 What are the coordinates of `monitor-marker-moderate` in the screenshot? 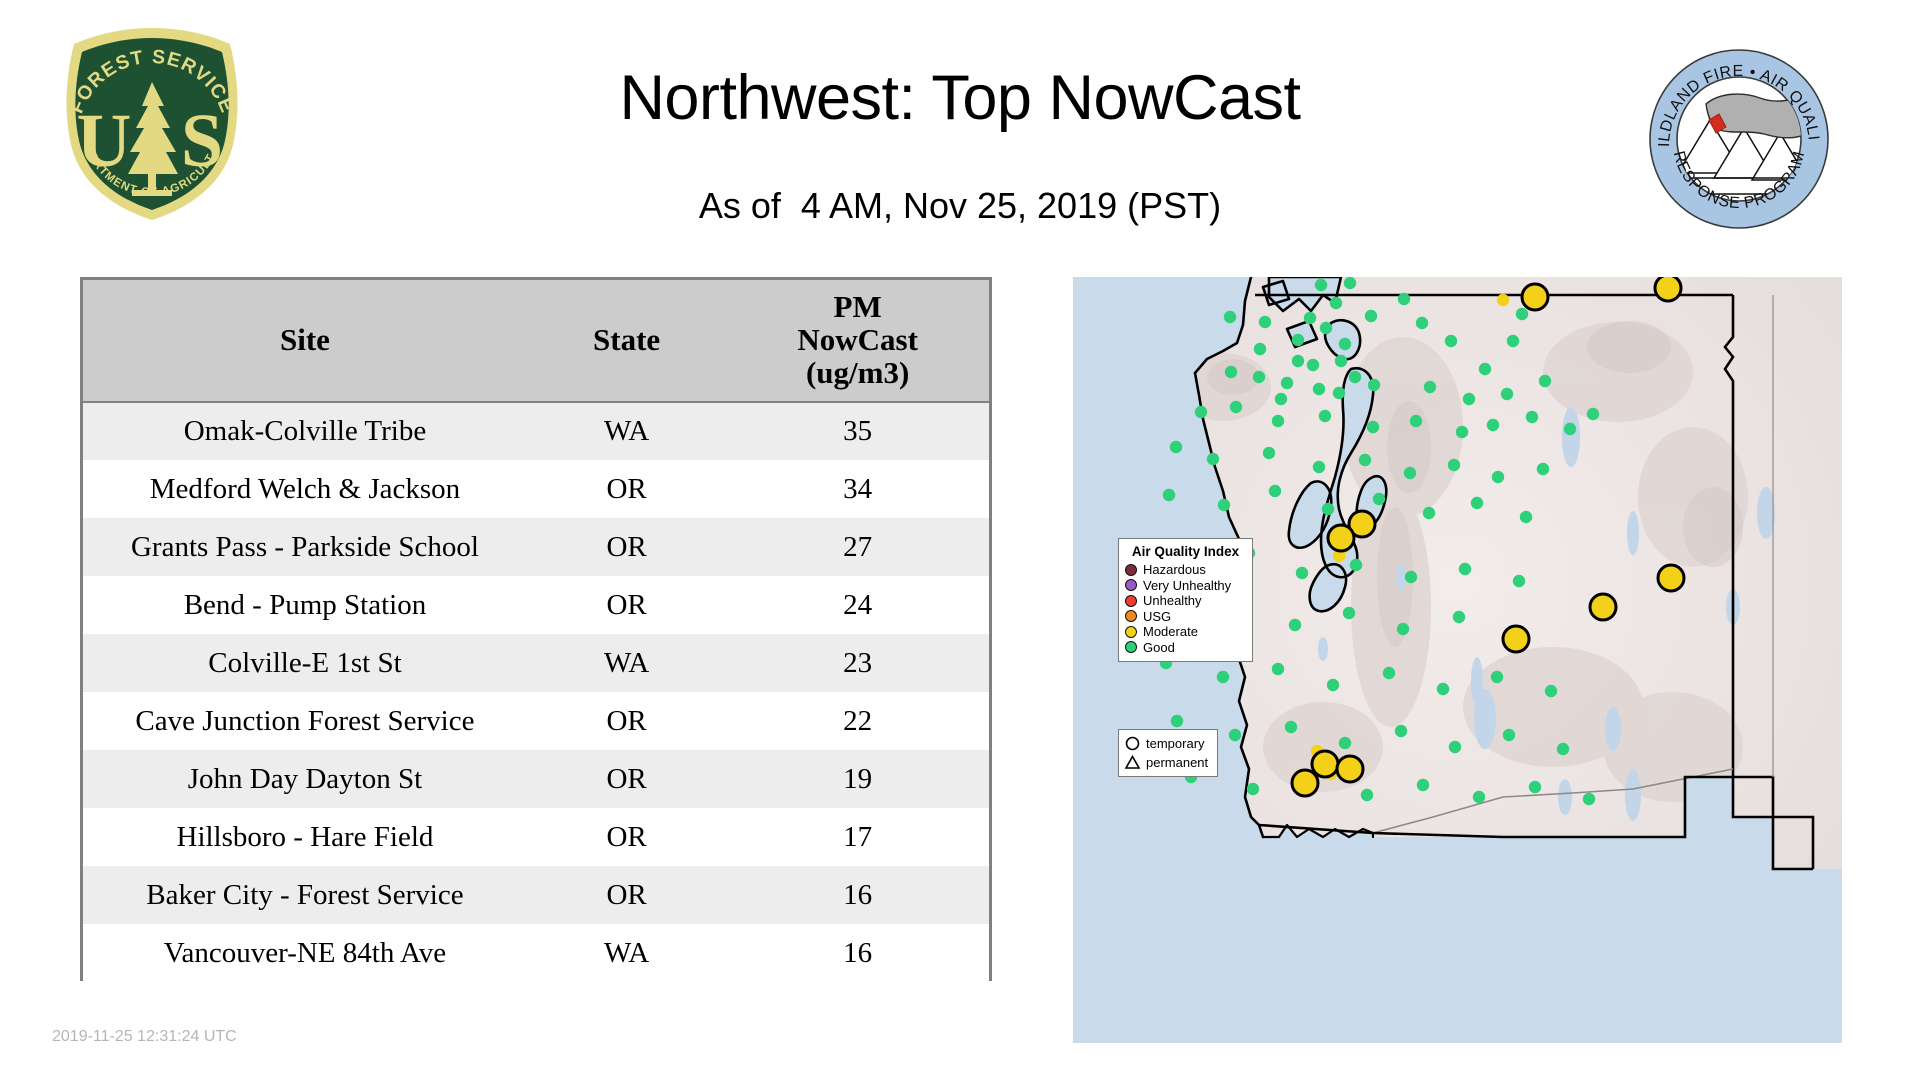 It's located at (1339, 556).